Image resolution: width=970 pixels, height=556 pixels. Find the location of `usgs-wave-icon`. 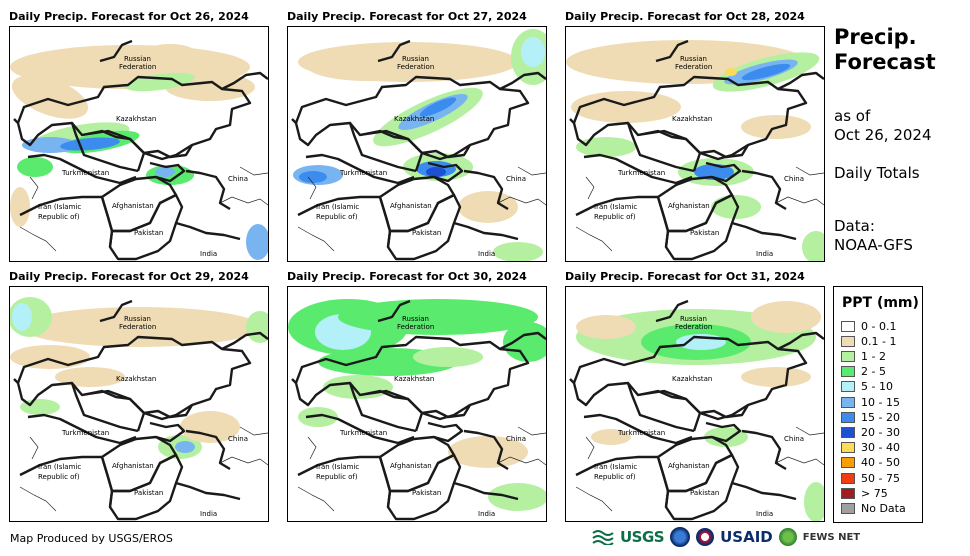

usgs-wave-icon is located at coordinates (603, 537).